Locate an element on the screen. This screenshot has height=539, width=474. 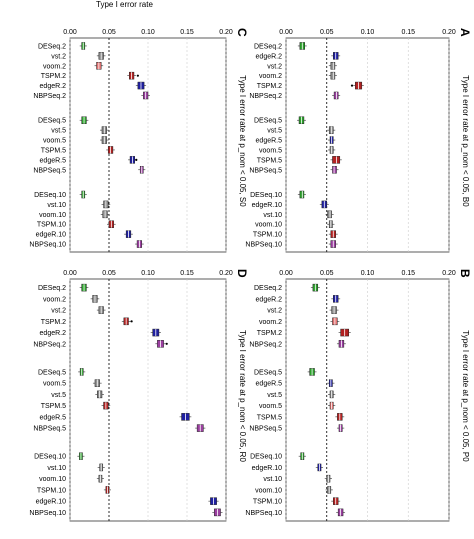
panel-letter-A: A is located at coordinates (465, 32).